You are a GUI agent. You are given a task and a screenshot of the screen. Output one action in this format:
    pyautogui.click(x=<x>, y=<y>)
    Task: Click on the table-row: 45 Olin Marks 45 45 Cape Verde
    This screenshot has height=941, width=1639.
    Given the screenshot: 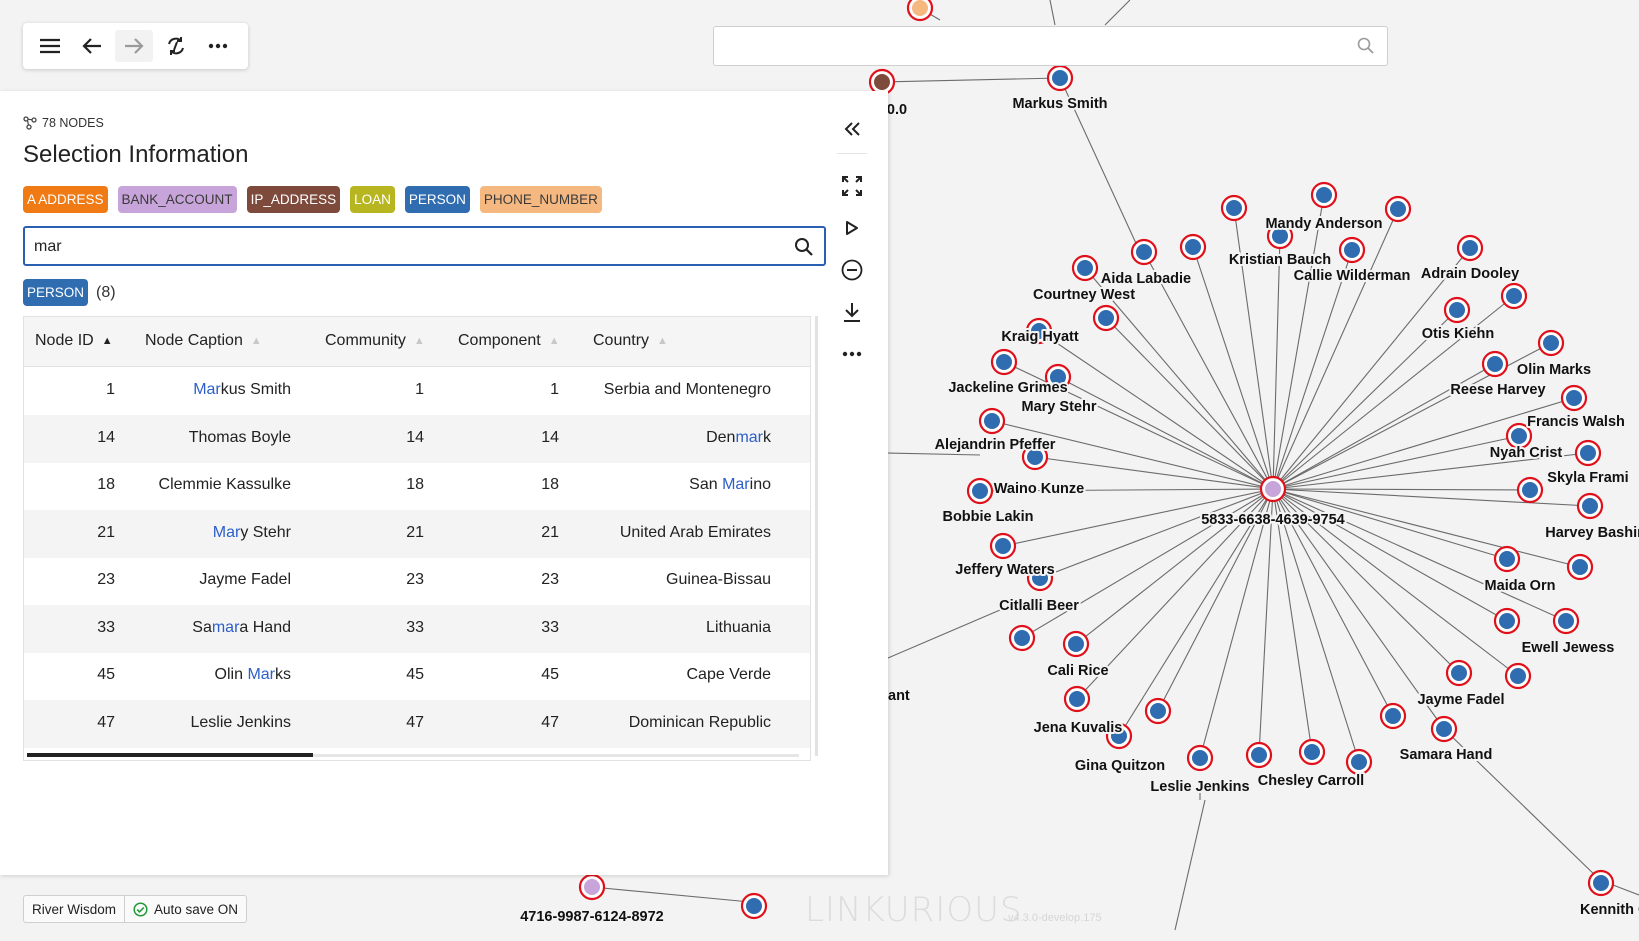 What is the action you would take?
    pyautogui.click(x=417, y=676)
    